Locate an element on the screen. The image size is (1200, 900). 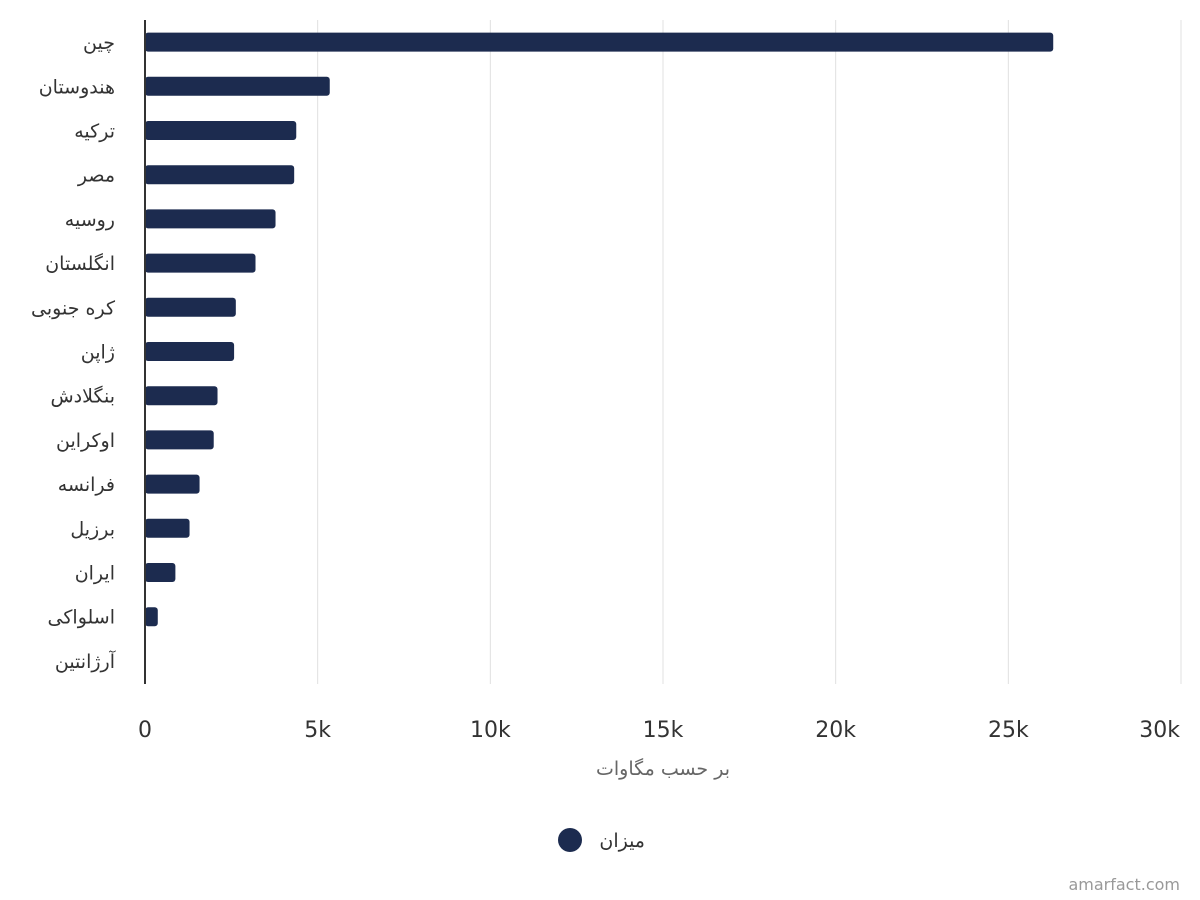
category-label: کره جنوبی is located at coordinates (73, 308).